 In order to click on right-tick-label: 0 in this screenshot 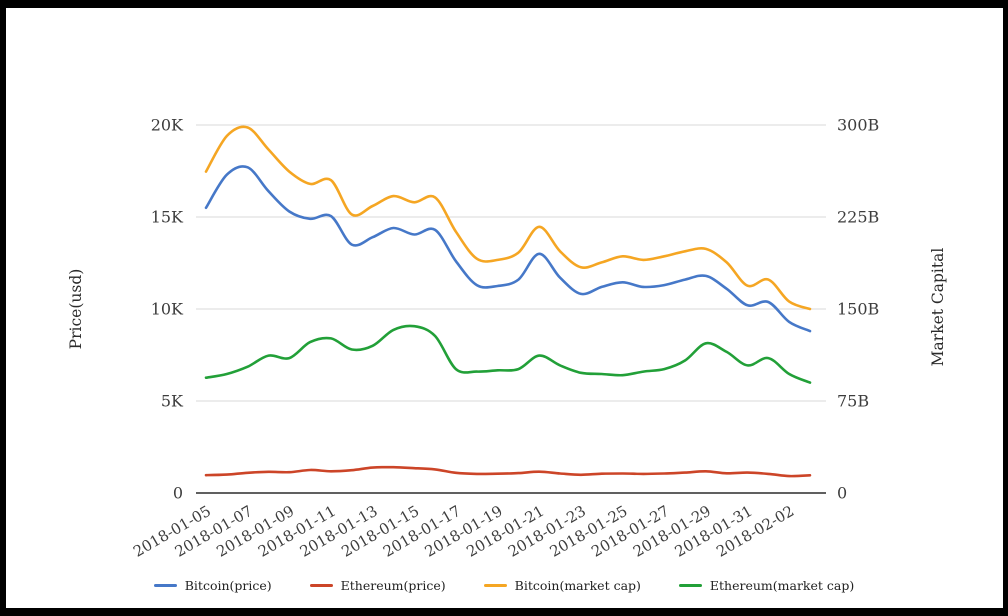, I will do `click(842, 493)`.